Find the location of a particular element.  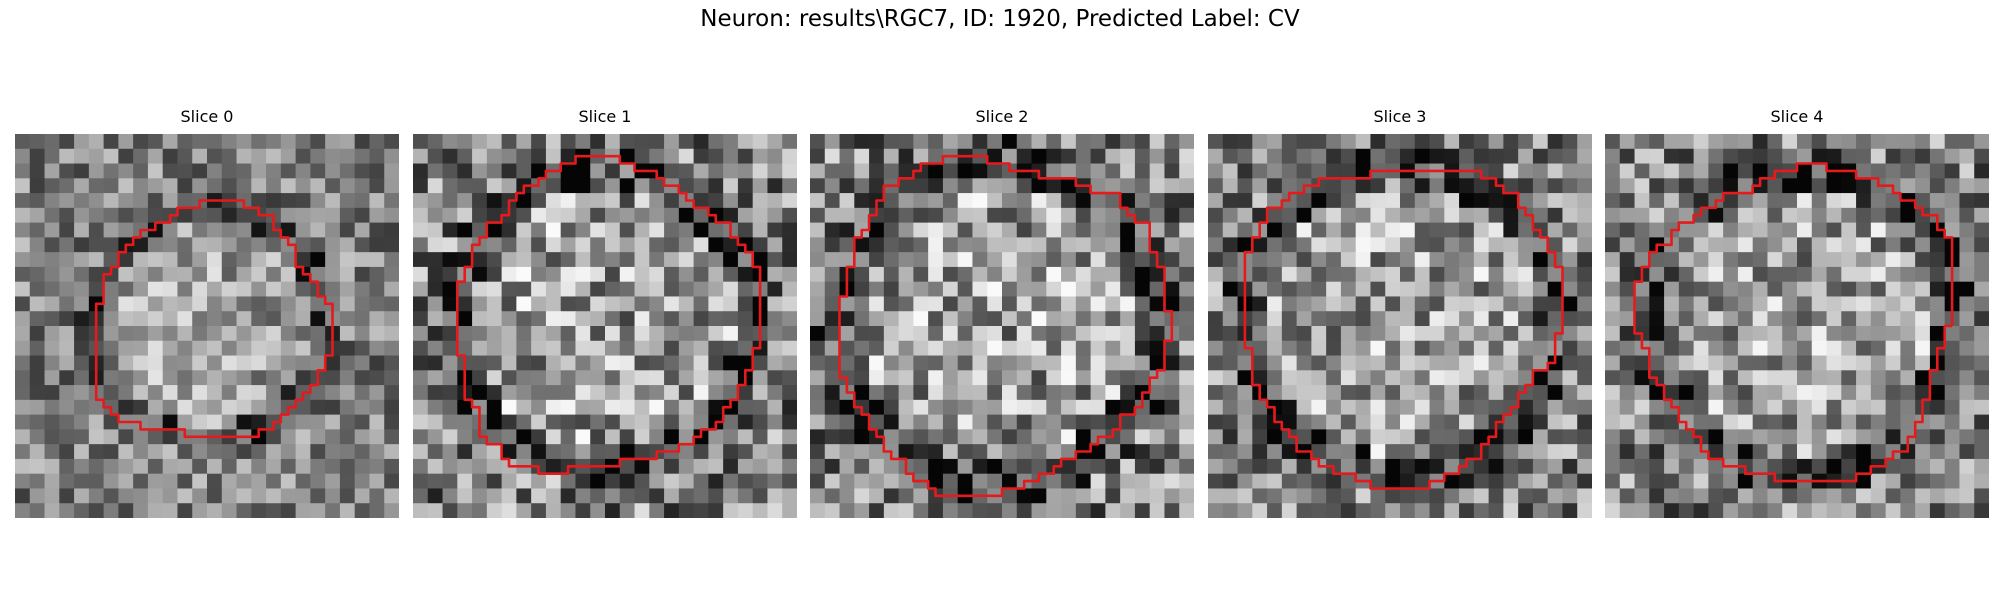

slice-title: Slice 1 is located at coordinates (605, 116).